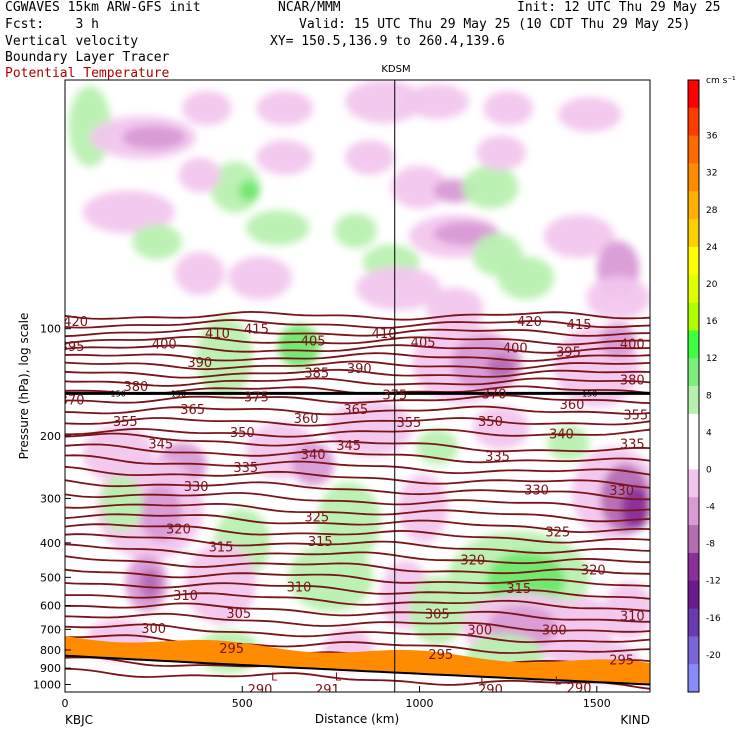  What do you see at coordinates (125, 422) in the screenshot?
I see `contour-label: 355` at bounding box center [125, 422].